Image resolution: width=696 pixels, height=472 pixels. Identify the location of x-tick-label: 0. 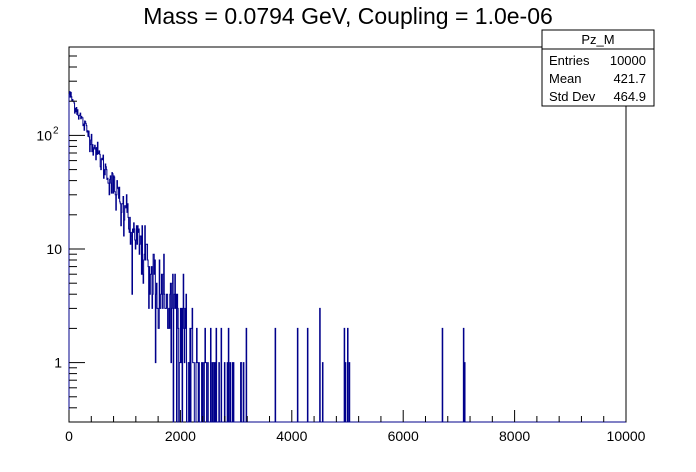
(69, 436).